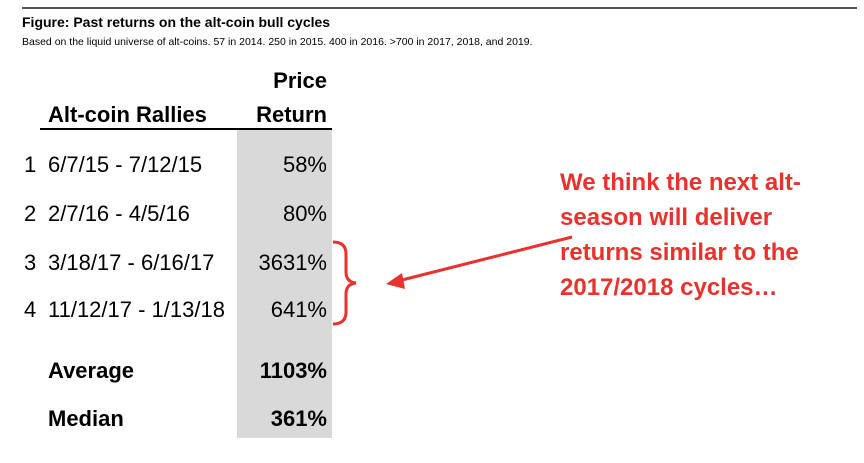 The height and width of the screenshot is (463, 864). I want to click on price-header: Price, so click(300, 80).